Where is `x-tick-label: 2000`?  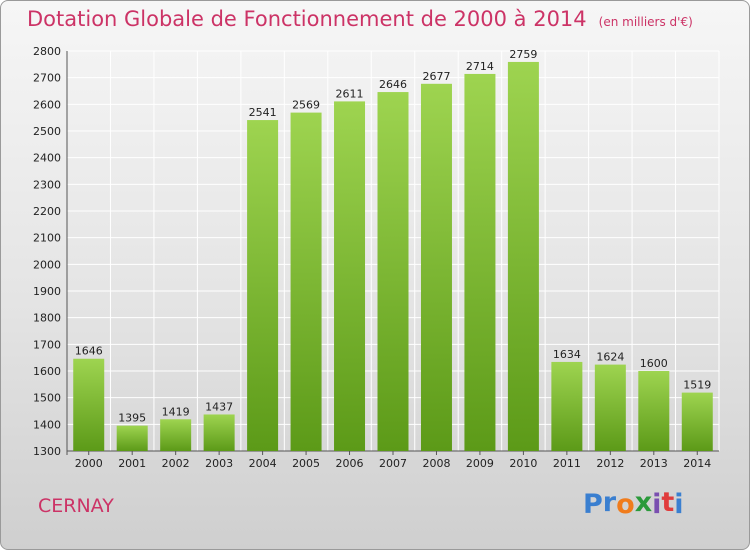 x-tick-label: 2000 is located at coordinates (89, 463).